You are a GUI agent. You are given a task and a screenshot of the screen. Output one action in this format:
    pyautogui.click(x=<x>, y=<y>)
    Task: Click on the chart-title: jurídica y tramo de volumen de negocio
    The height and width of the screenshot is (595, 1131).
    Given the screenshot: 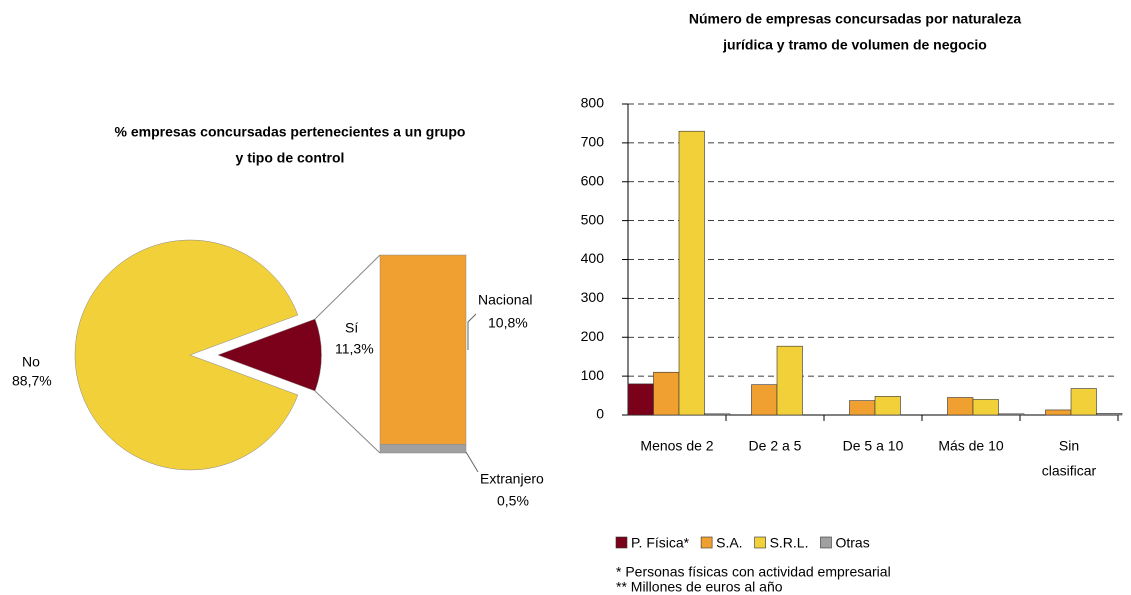 What is the action you would take?
    pyautogui.click(x=854, y=45)
    